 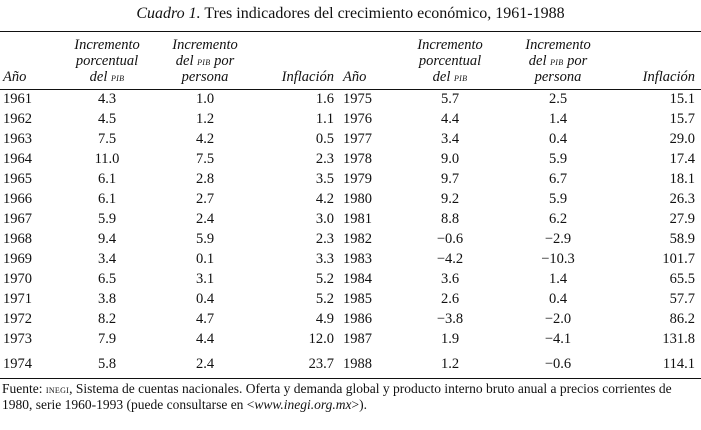 What do you see at coordinates (303, 404) in the screenshot?
I see `source-url: www.inegi.org.mx` at bounding box center [303, 404].